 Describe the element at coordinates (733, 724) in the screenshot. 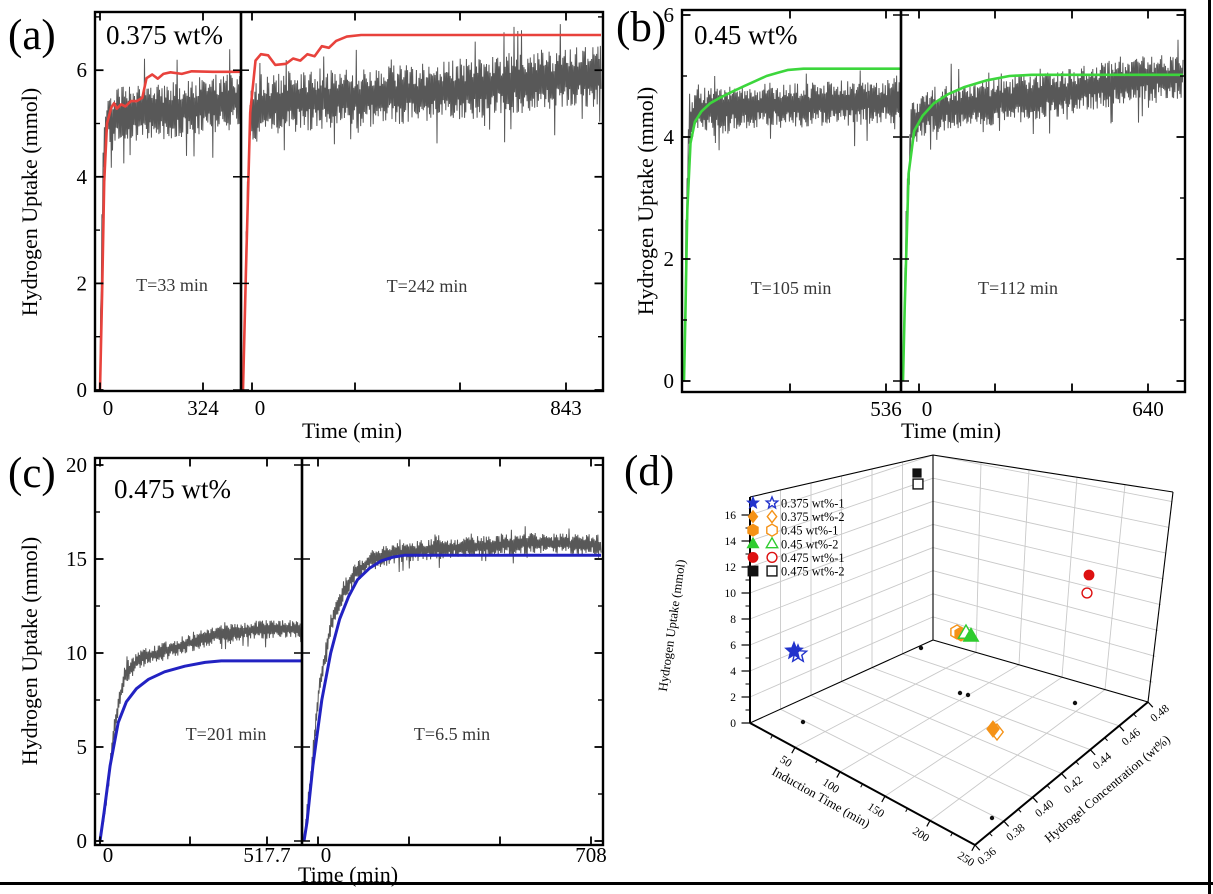

I see `z-tick-label: 0` at that location.